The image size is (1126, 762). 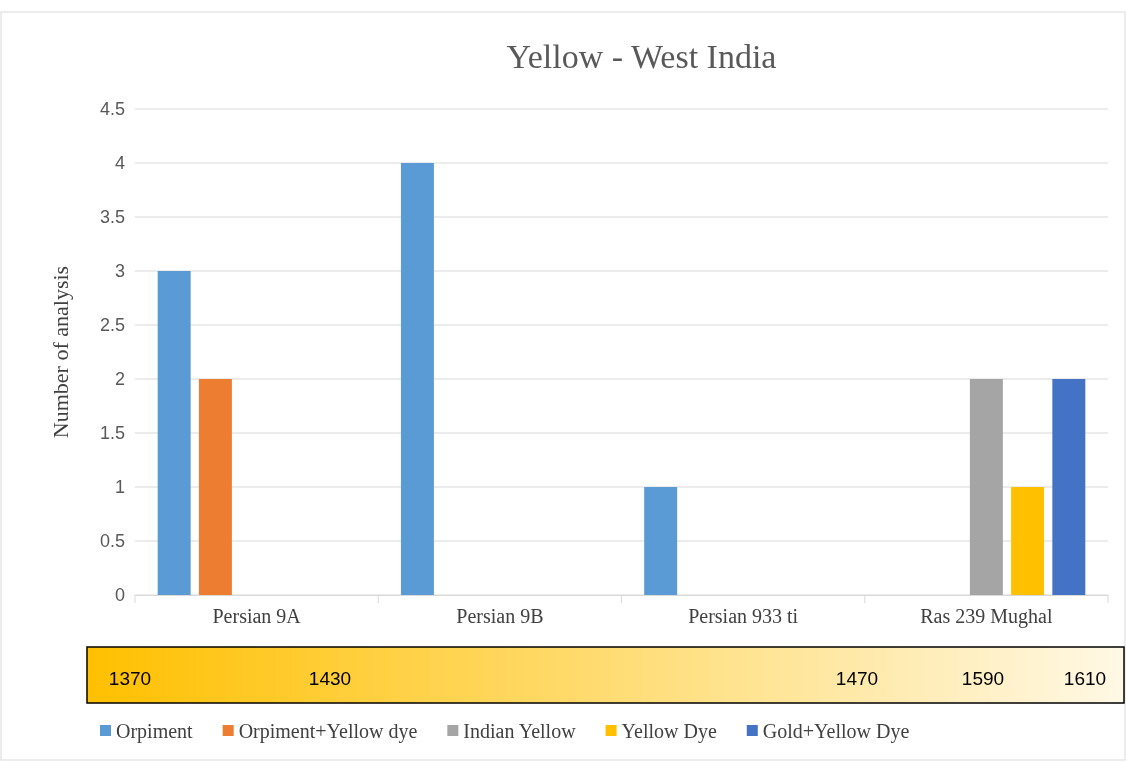 I want to click on text: 1430, so click(x=330, y=678).